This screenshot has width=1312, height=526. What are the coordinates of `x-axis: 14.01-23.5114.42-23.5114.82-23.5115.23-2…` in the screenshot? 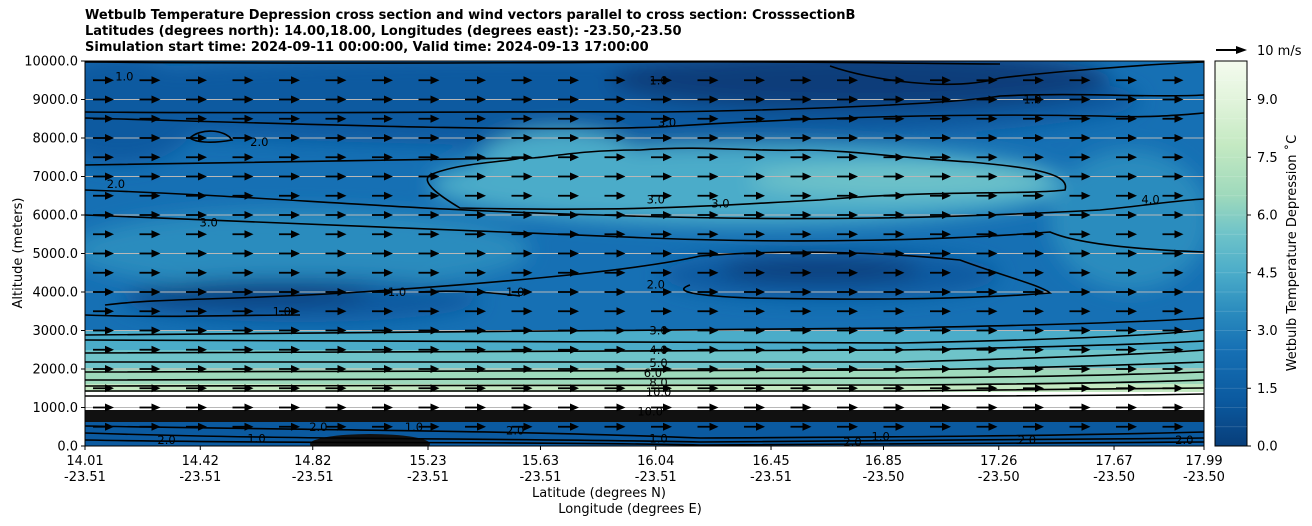 It's located at (644, 465).